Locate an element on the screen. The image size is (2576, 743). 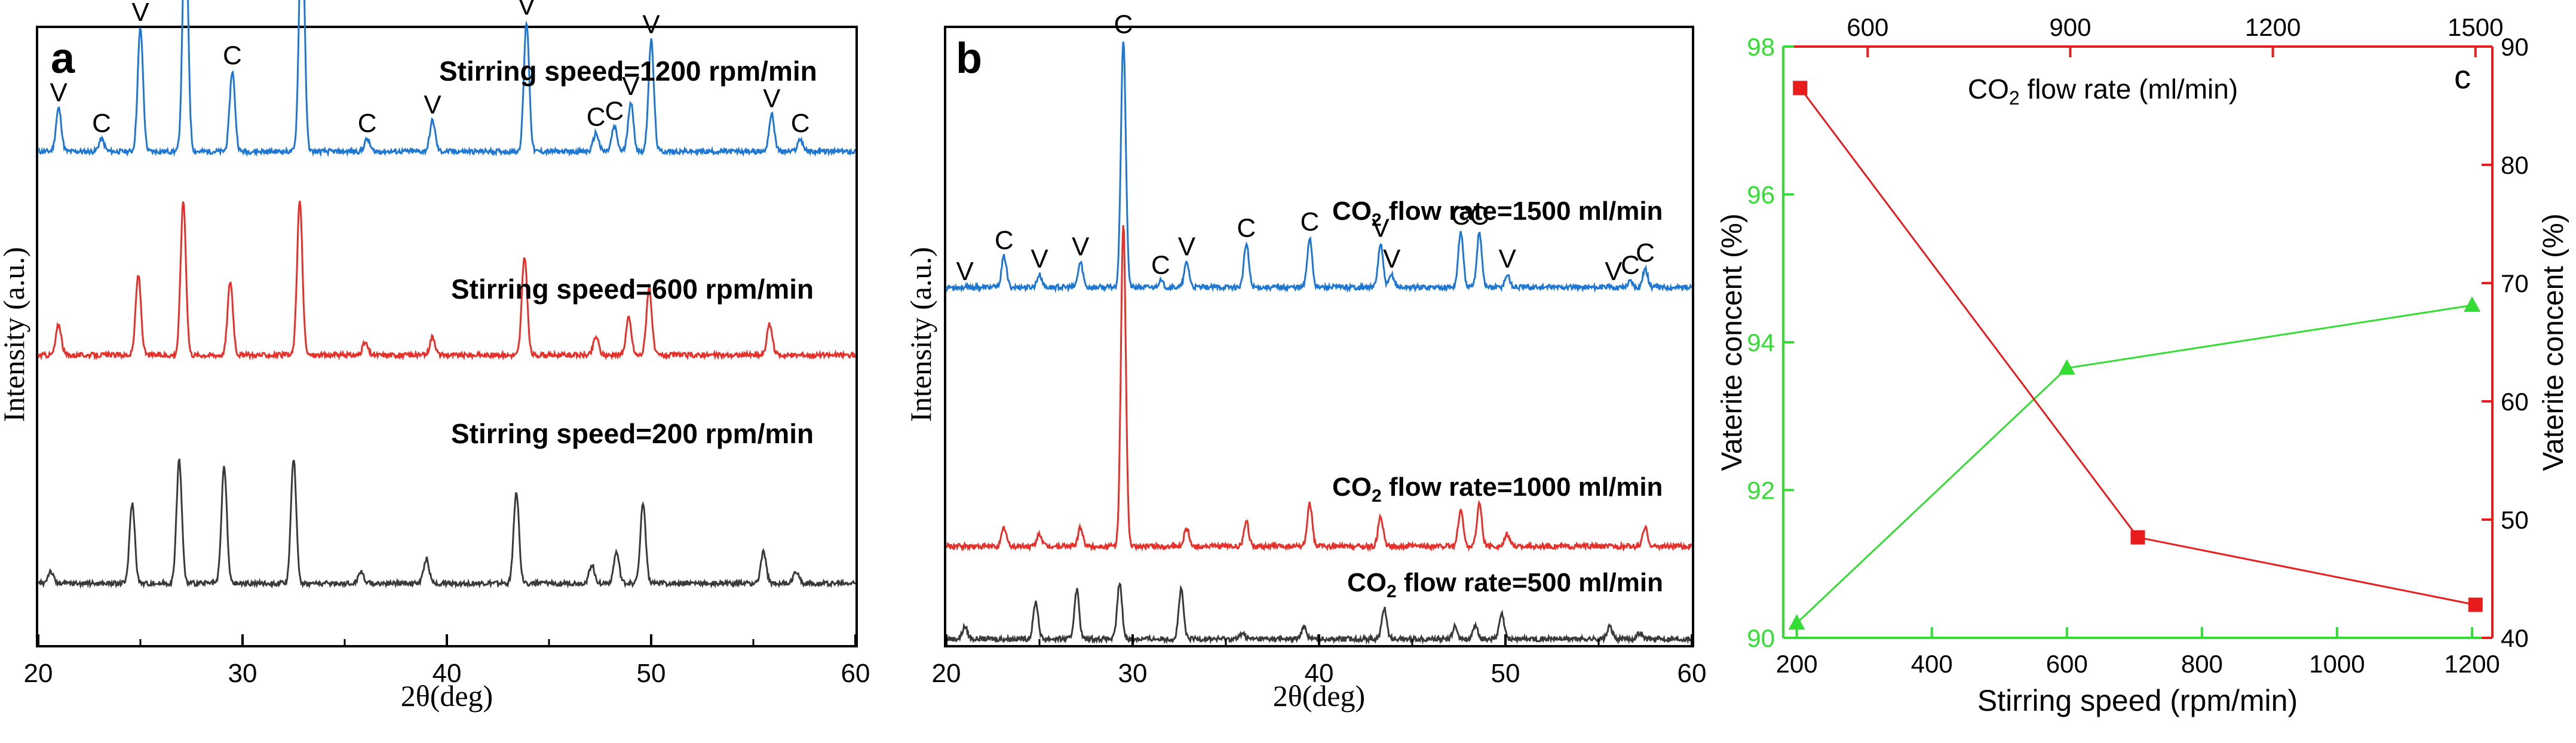
panel-b-ylabel: Intensity (a.u.) is located at coordinates (920, 334).